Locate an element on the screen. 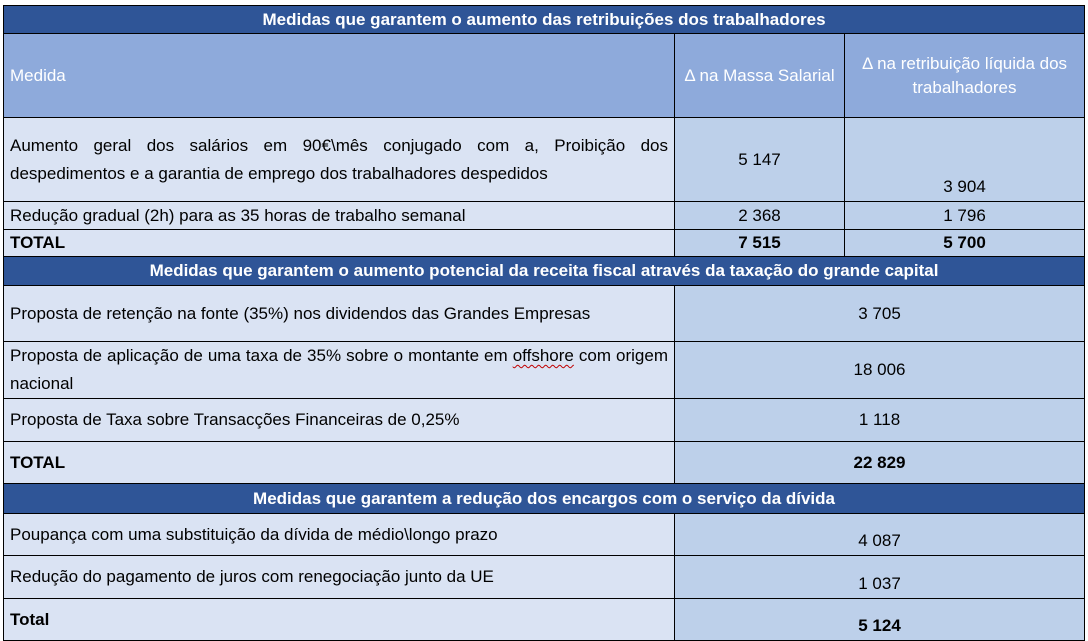 The image size is (1088, 641). spellcheck-flagged-word: offshore is located at coordinates (543, 355).